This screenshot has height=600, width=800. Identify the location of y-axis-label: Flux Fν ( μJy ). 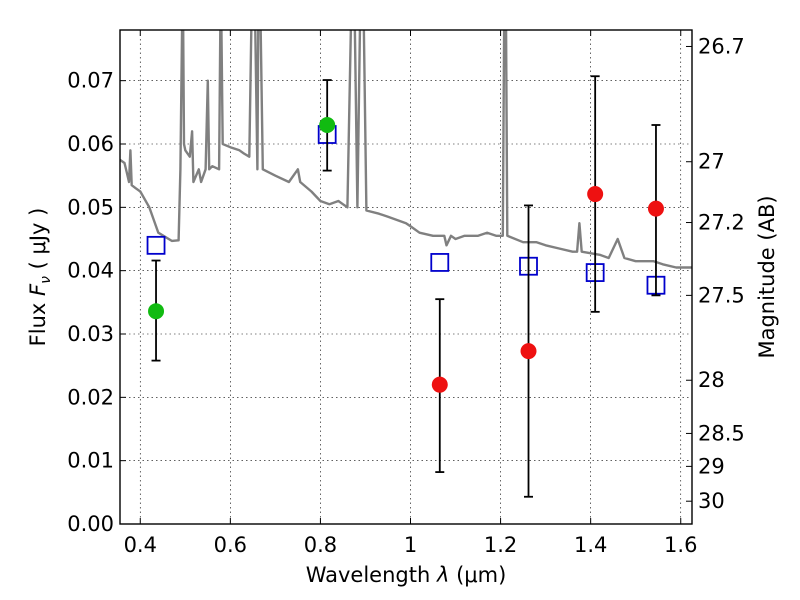
(40, 277).